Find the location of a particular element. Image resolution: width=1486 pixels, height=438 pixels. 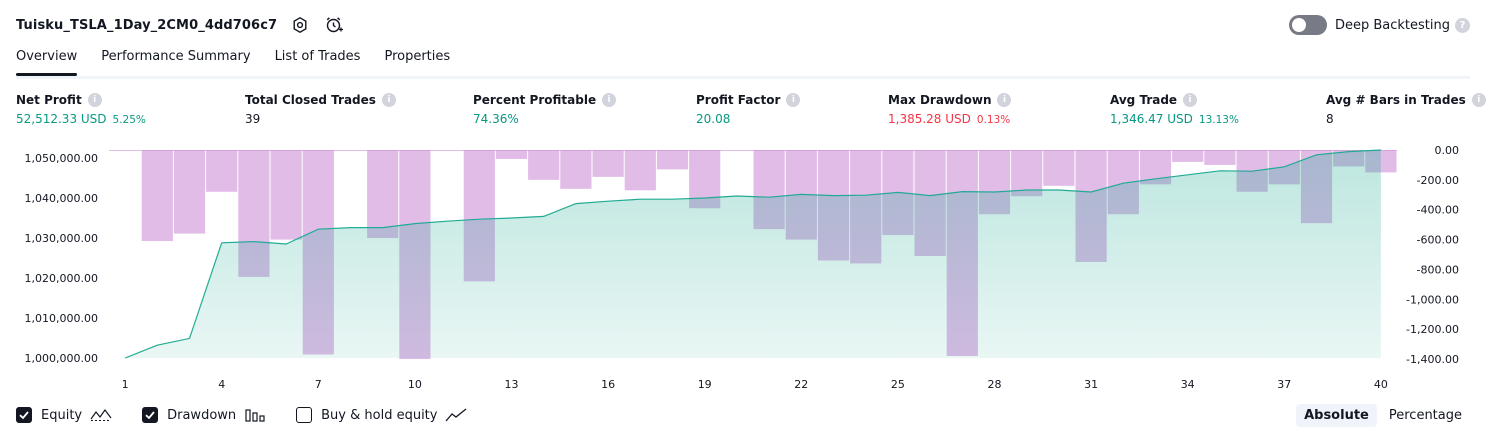

x-axis-tick: 34 is located at coordinates (1188, 384).